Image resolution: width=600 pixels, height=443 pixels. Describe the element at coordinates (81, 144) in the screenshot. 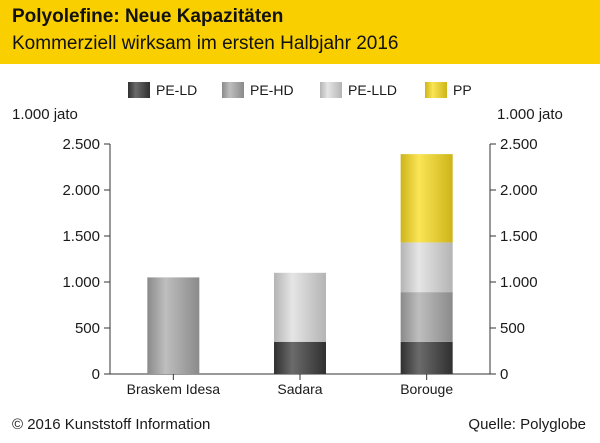

I see `y-tick-label-left: 2.500` at that location.